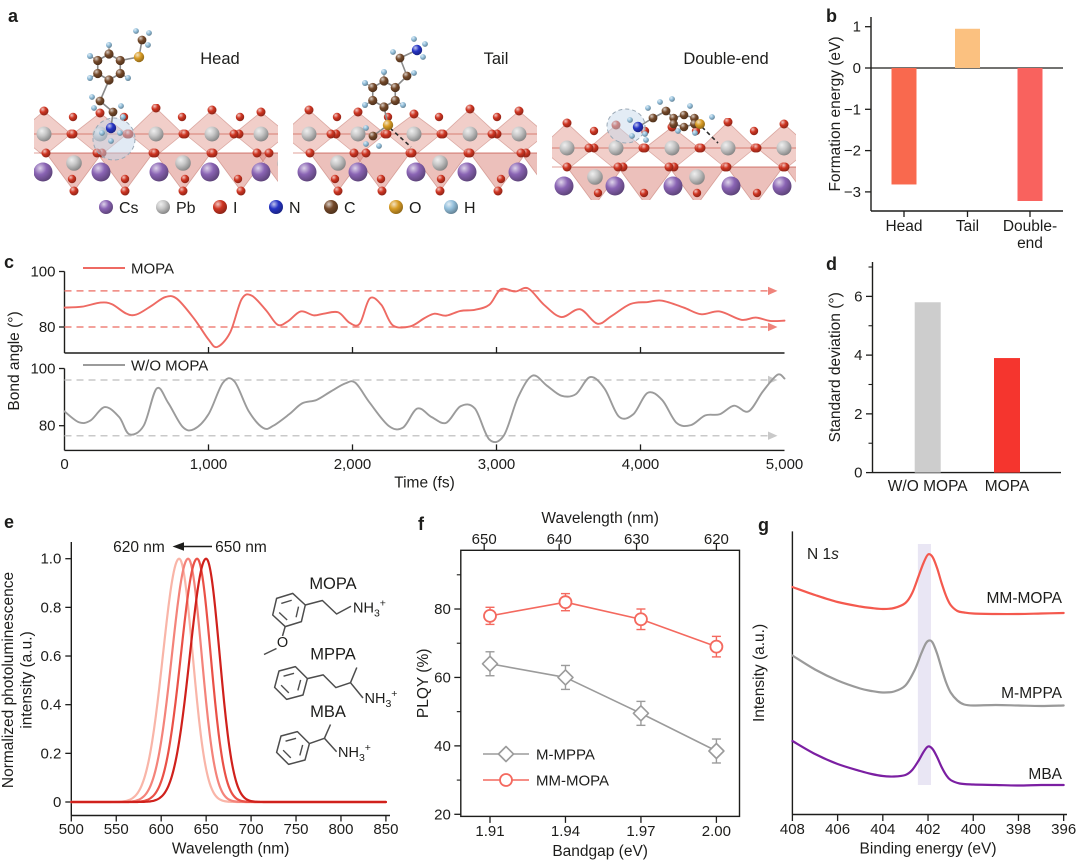 This screenshot has width=1080, height=861. Describe the element at coordinates (421, 524) in the screenshot. I see `panel-f-letter: f` at that location.